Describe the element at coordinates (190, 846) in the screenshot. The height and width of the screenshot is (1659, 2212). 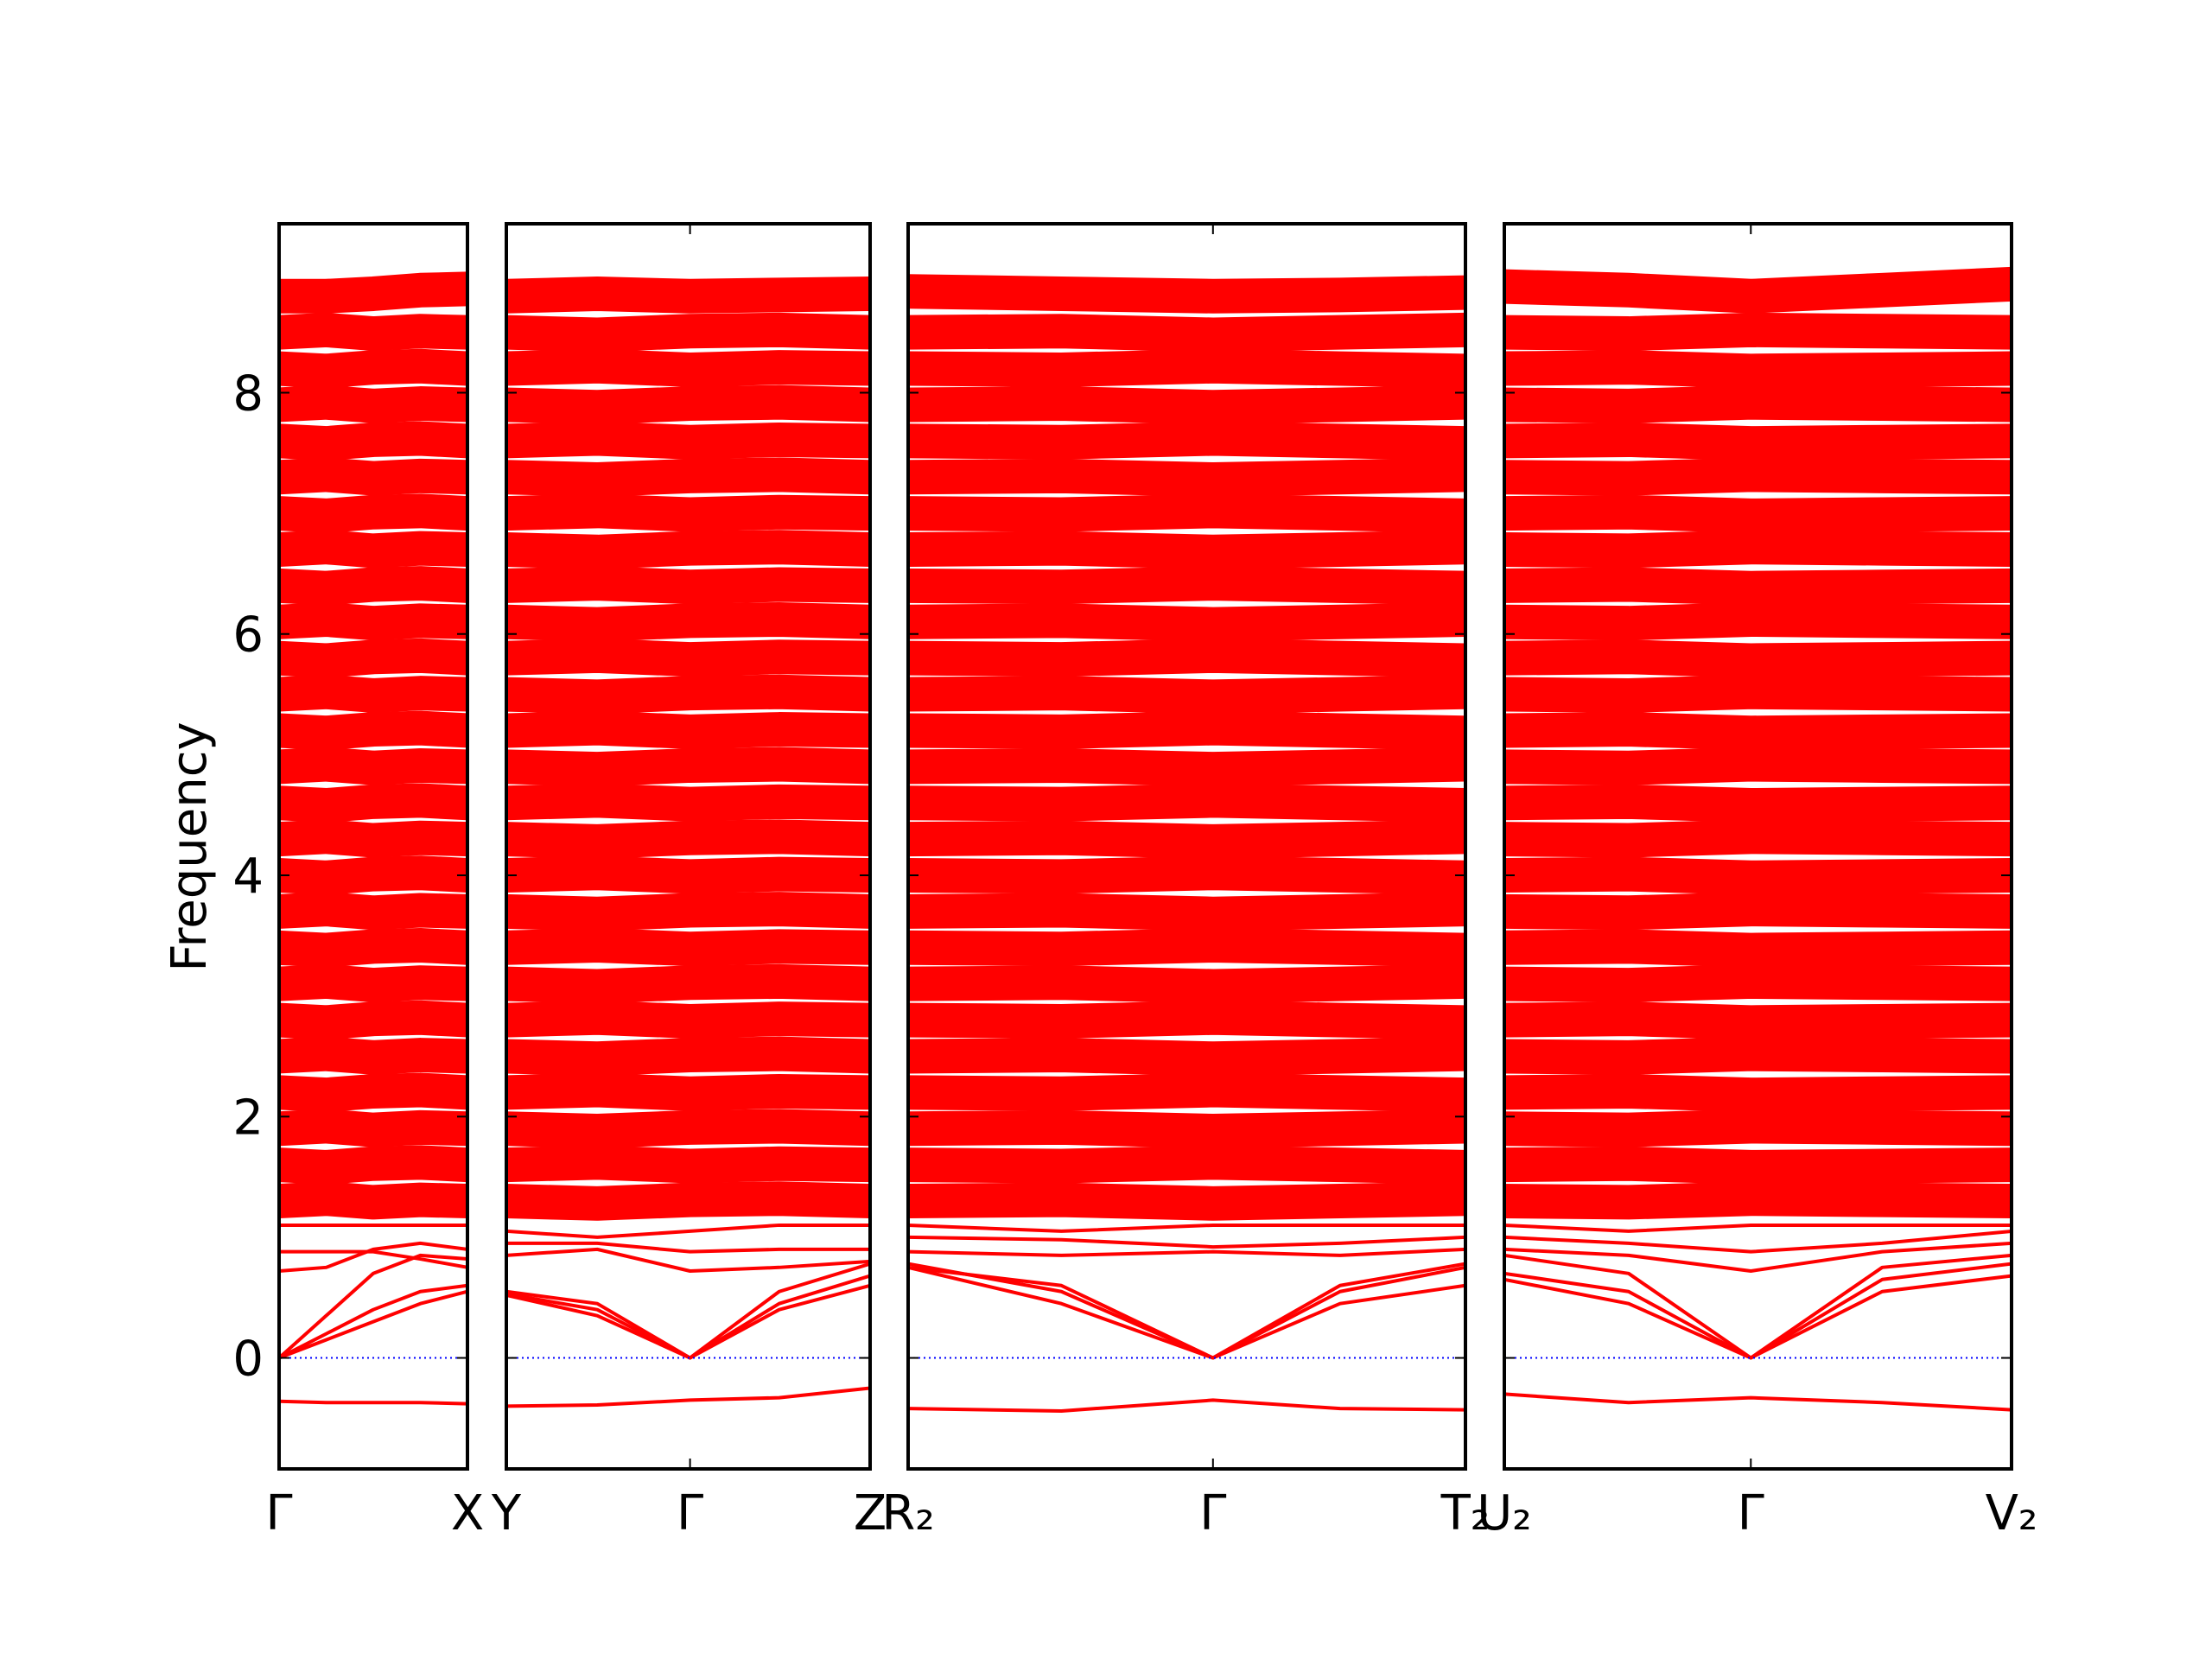
I see `y-axis-label: Frequency` at that location.